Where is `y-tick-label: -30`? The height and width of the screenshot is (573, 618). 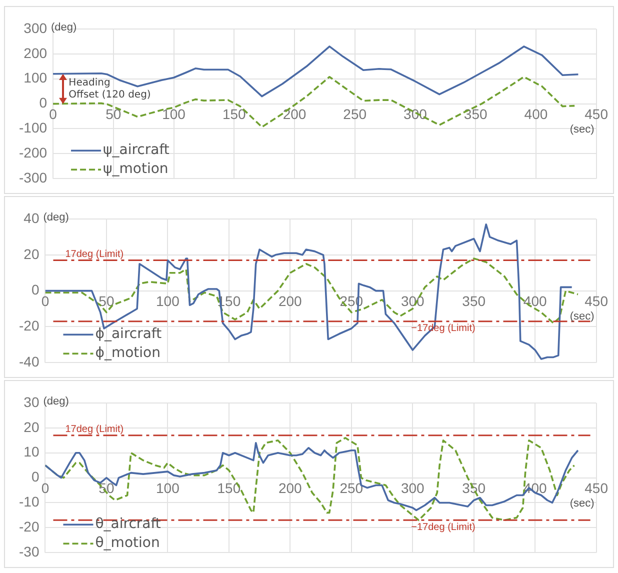 y-tick-label: -30 is located at coordinates (29, 551).